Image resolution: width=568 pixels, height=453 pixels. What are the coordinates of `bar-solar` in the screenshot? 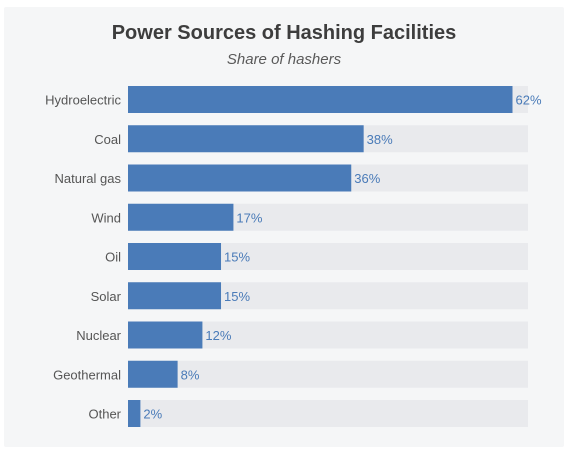 It's located at (175, 296).